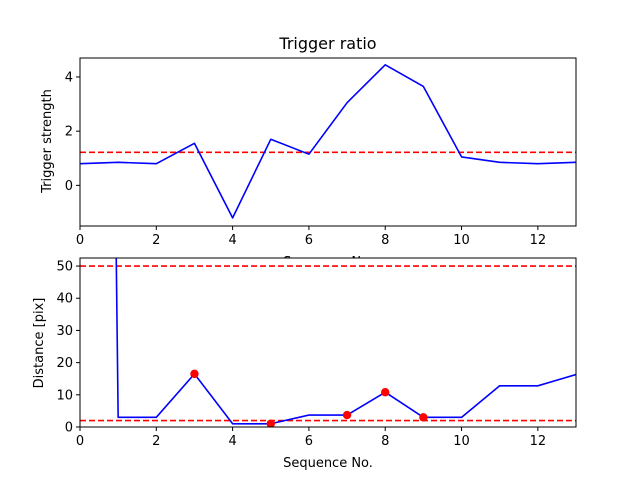 The height and width of the screenshot is (480, 640). Describe the element at coordinates (64, 331) in the screenshot. I see `y-tick-label: 30` at that location.